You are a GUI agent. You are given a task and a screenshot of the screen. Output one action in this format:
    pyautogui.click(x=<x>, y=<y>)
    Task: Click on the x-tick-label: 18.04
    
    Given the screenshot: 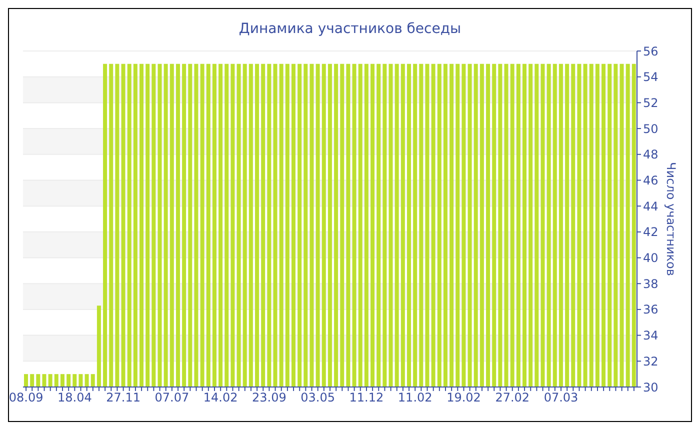 What is the action you would take?
    pyautogui.click(x=74, y=397)
    